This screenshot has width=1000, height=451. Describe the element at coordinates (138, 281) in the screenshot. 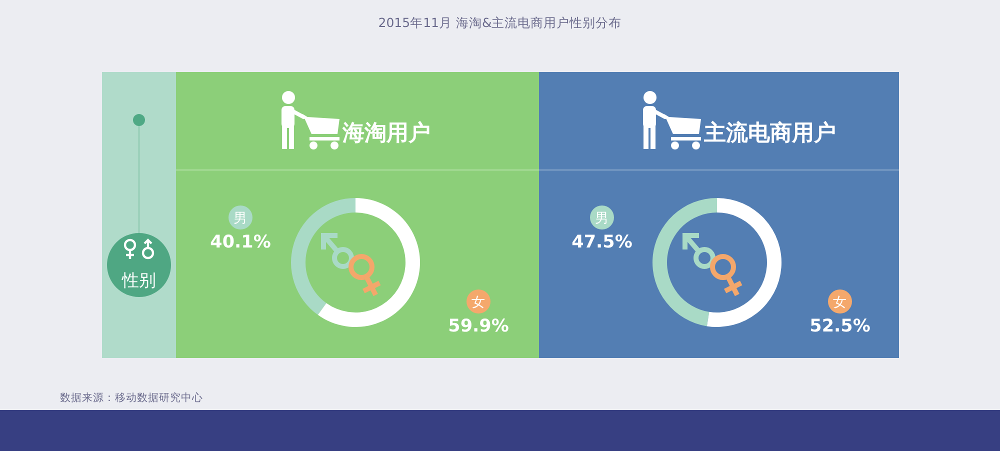

I see `text: 性别` at that location.